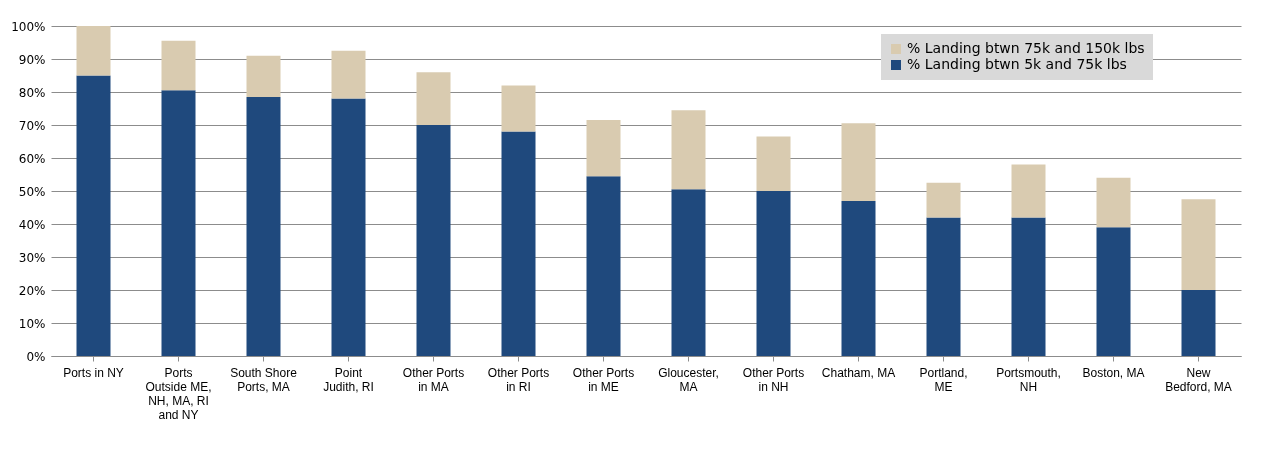 This screenshot has height=459, width=1280. Describe the element at coordinates (93, 372) in the screenshot. I see `x-tick-label: Ports in NY` at that location.